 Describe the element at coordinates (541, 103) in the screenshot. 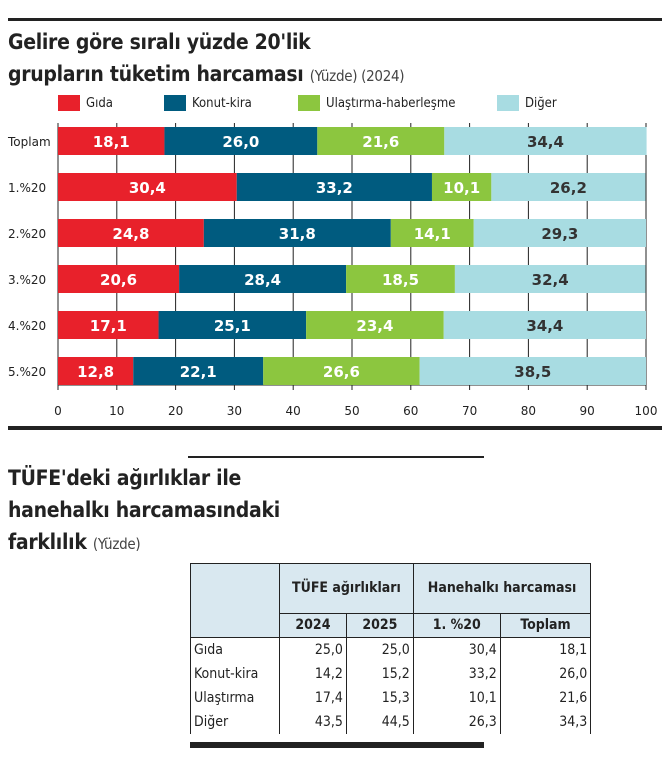

I see `legend-label: Diğer` at that location.